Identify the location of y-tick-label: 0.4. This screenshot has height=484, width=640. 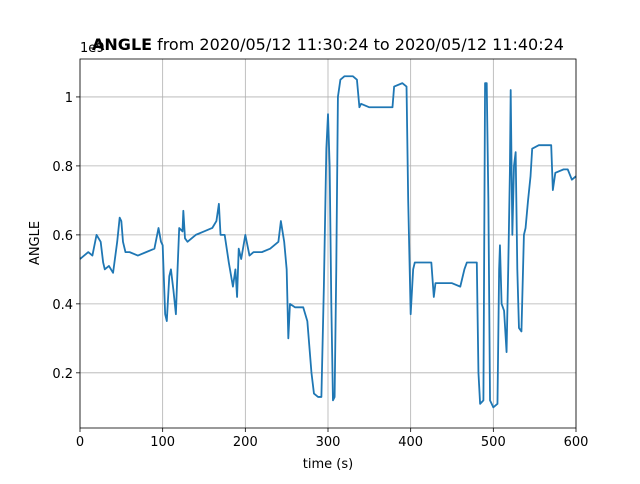
(62, 305).